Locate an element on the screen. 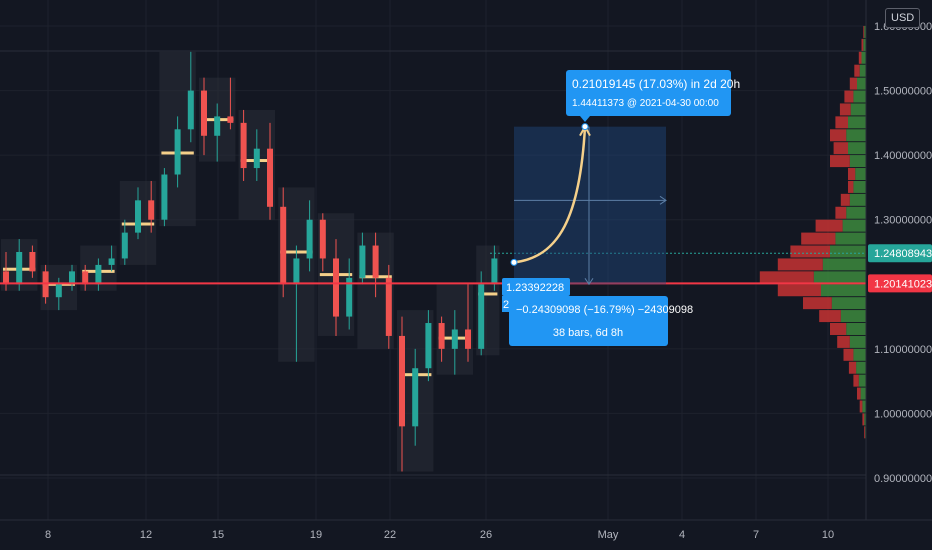  time-axis: 8 12 15 19 22 26 May 4 7 10 is located at coordinates (466, 530).